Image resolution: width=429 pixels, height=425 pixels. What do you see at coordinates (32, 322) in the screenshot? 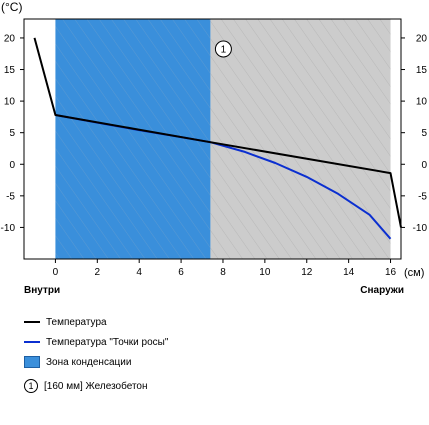
I see `legend-temperature-line-icon` at bounding box center [32, 322].